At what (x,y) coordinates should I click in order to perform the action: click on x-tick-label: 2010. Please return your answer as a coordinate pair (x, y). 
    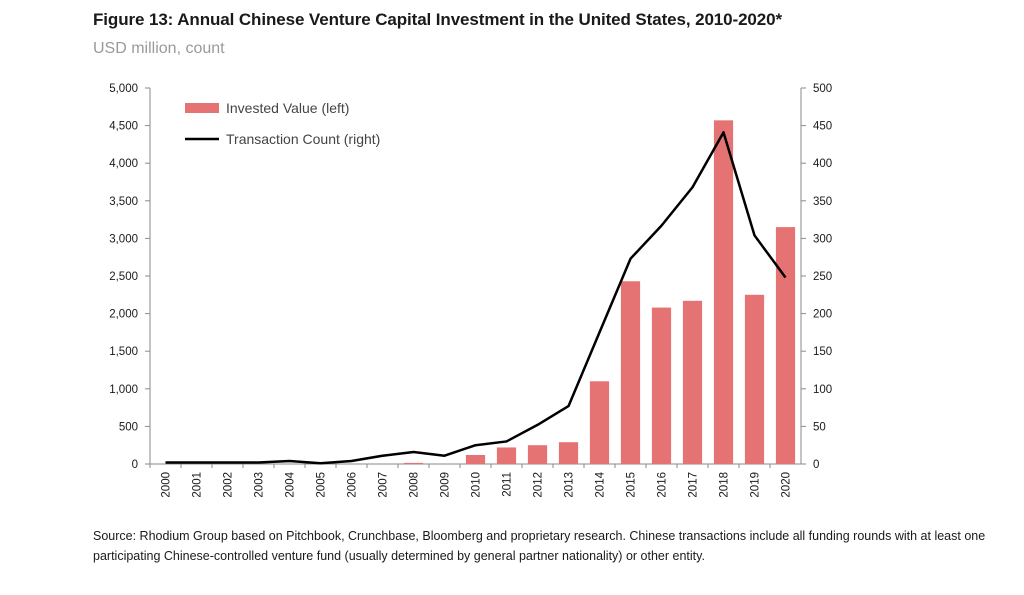
    Looking at the image, I should click on (477, 485).